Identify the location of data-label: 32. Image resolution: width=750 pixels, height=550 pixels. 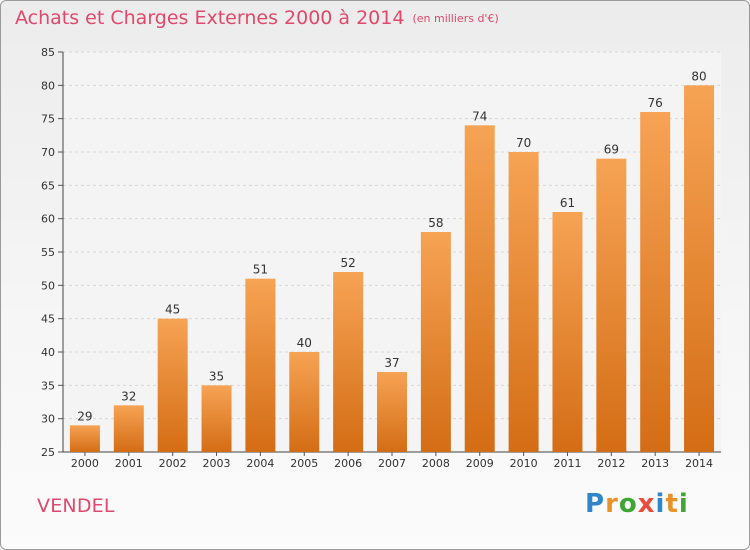
(128, 396).